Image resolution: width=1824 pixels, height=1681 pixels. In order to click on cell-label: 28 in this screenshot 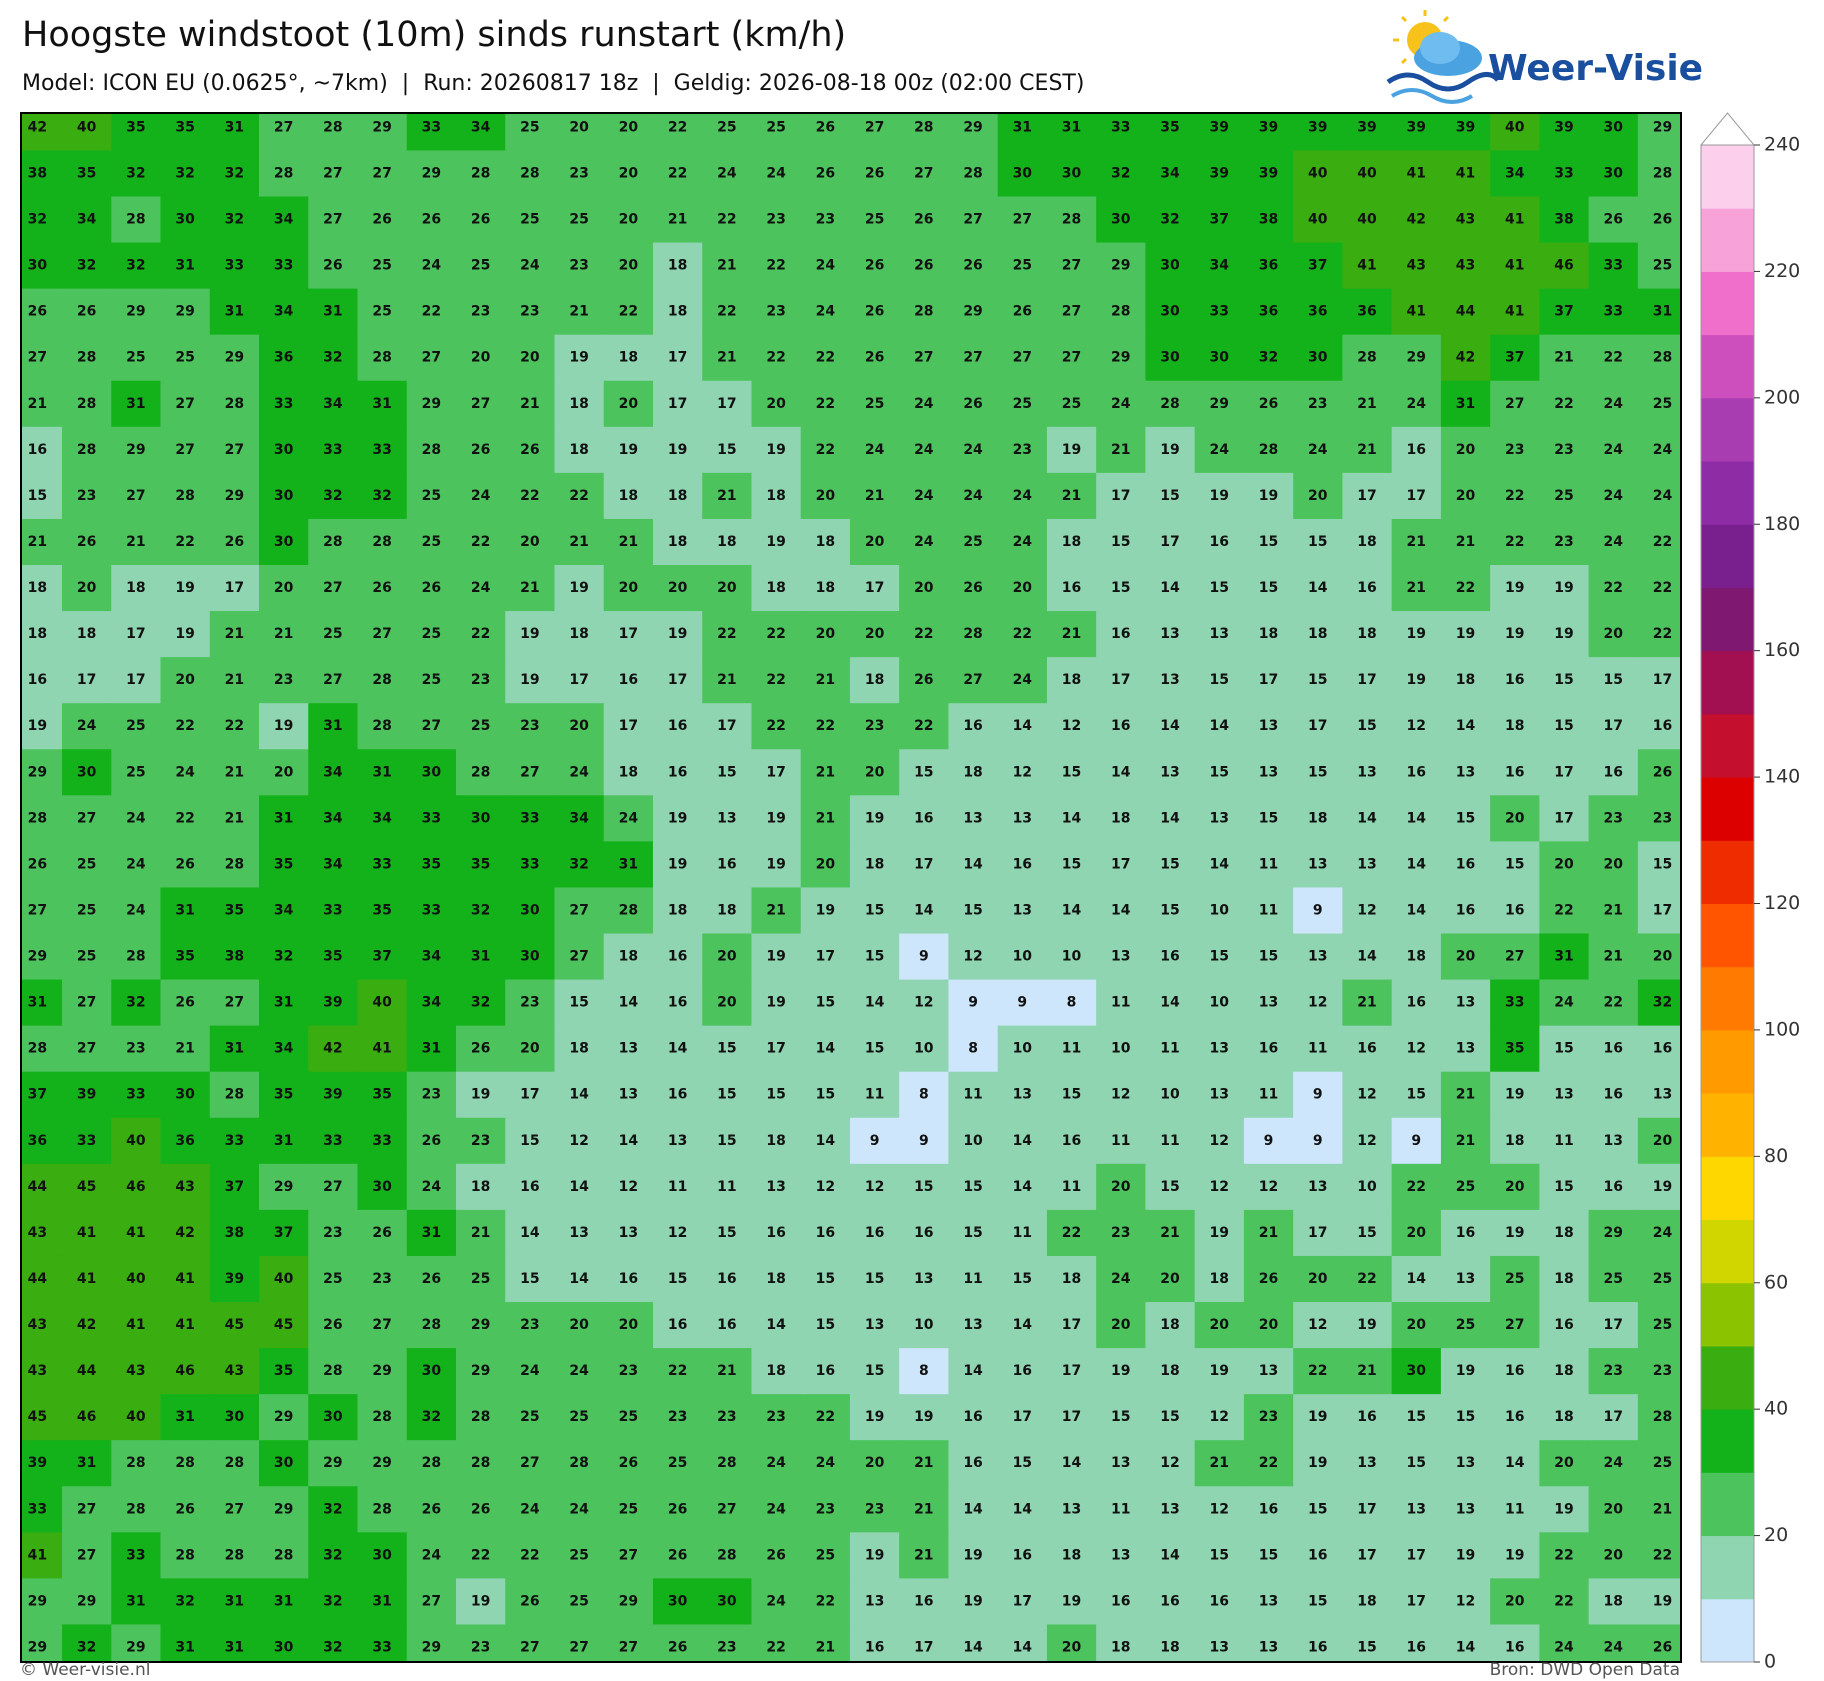, I will do `click(332, 542)`.